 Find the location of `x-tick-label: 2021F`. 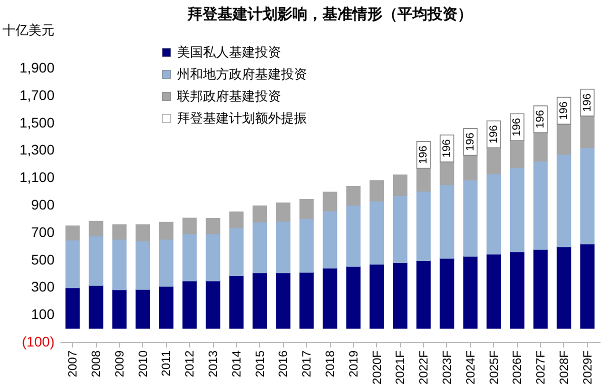

x-tick-label: 2021F is located at coordinates (400, 367).